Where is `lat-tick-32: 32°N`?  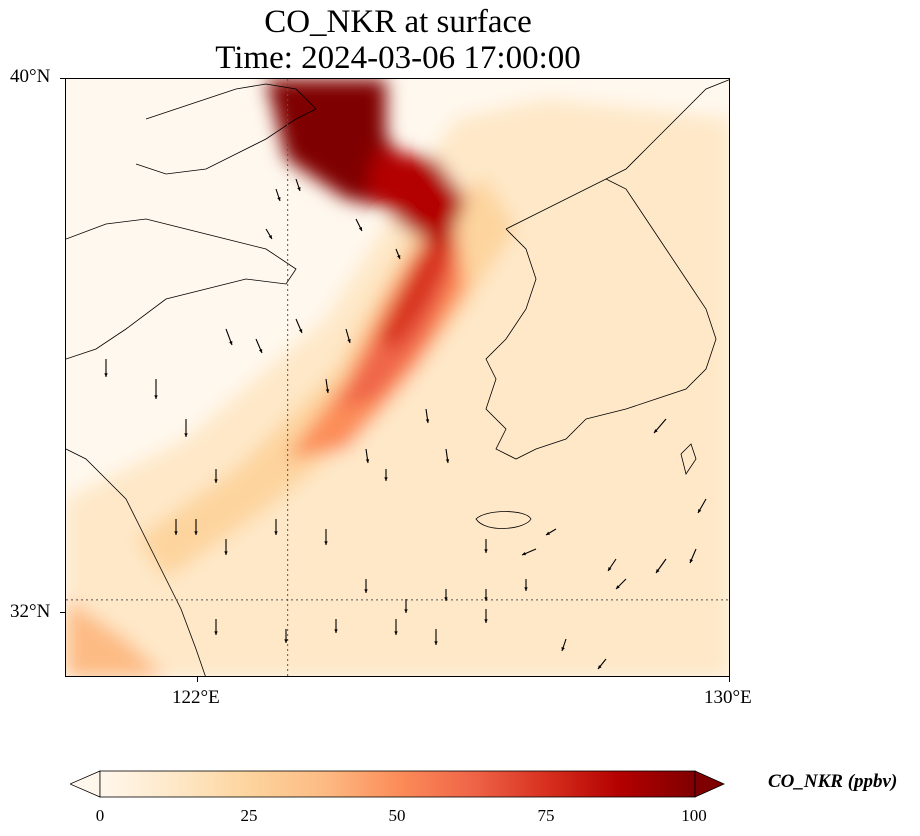
lat-tick-32: 32°N is located at coordinates (30, 611).